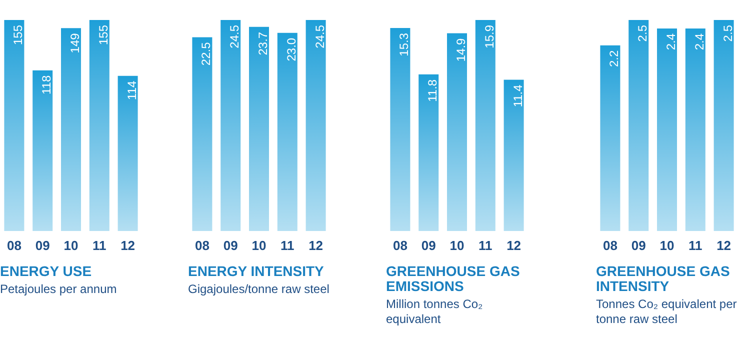 The image size is (754, 342). Describe the element at coordinates (46, 271) in the screenshot. I see `text: ENERGY USE` at that location.